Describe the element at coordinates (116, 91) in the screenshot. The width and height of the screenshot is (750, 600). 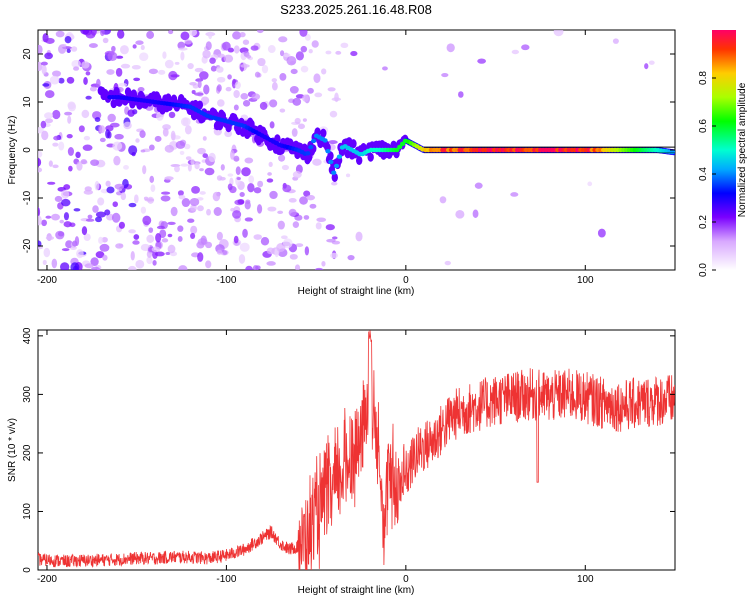
I see `ridge-halo` at that location.